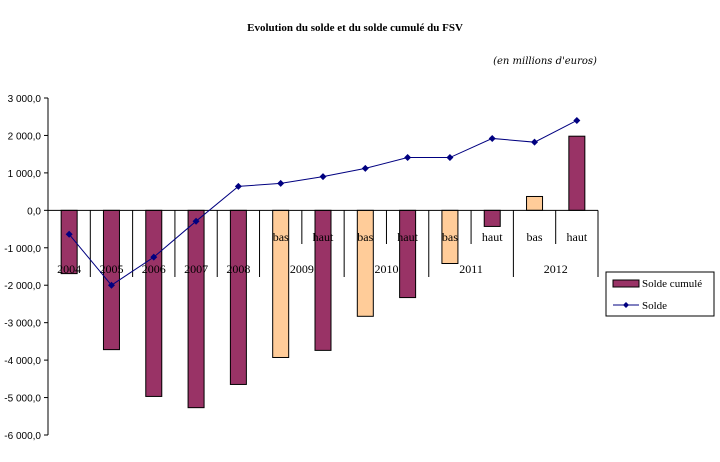  I want to click on x-year-label: 2012, so click(556, 269).